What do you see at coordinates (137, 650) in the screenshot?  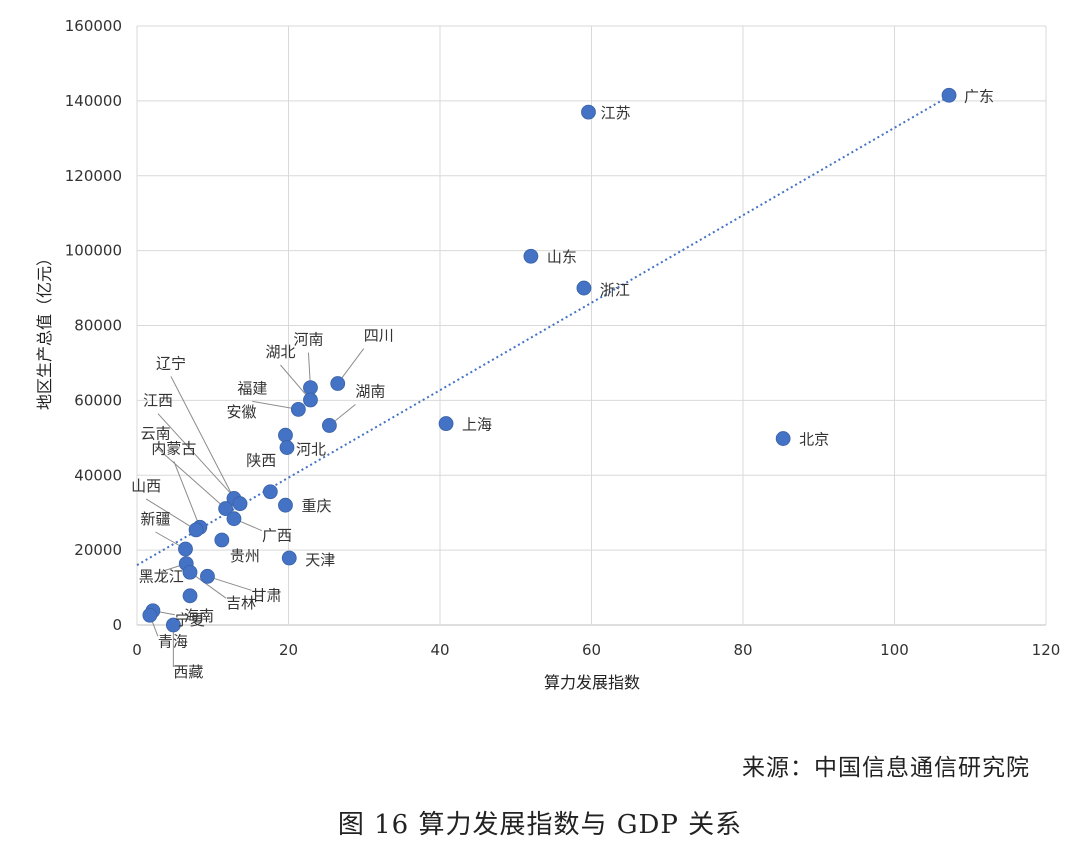 I see `x-tick-label: 0` at bounding box center [137, 650].